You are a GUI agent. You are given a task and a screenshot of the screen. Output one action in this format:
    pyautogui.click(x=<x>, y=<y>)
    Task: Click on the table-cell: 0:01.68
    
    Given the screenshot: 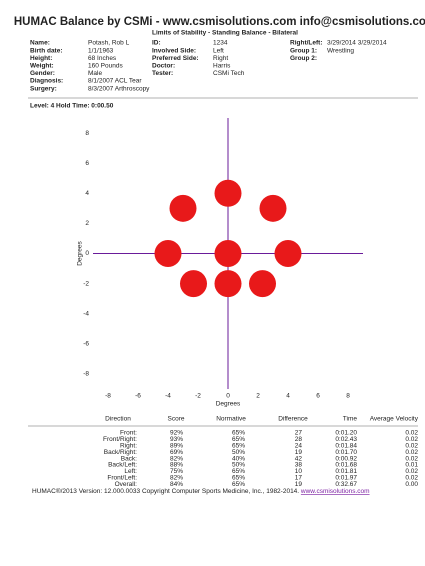 What is the action you would take?
    pyautogui.click(x=346, y=465)
    